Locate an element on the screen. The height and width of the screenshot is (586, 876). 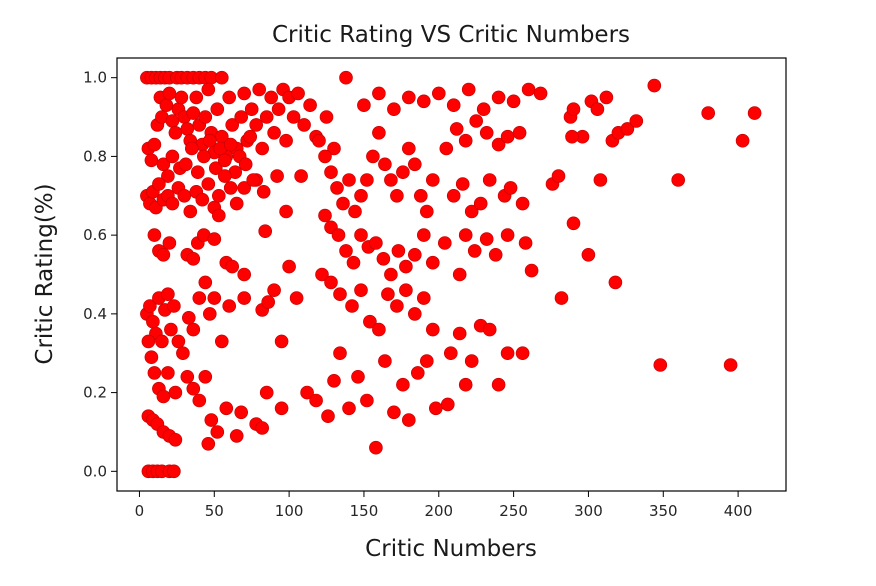
y-tick-label: 0.0 is located at coordinates (95, 471).